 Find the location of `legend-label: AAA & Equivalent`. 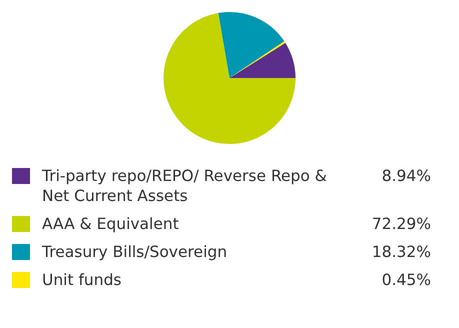

legend-label: AAA & Equivalent is located at coordinates (111, 224).